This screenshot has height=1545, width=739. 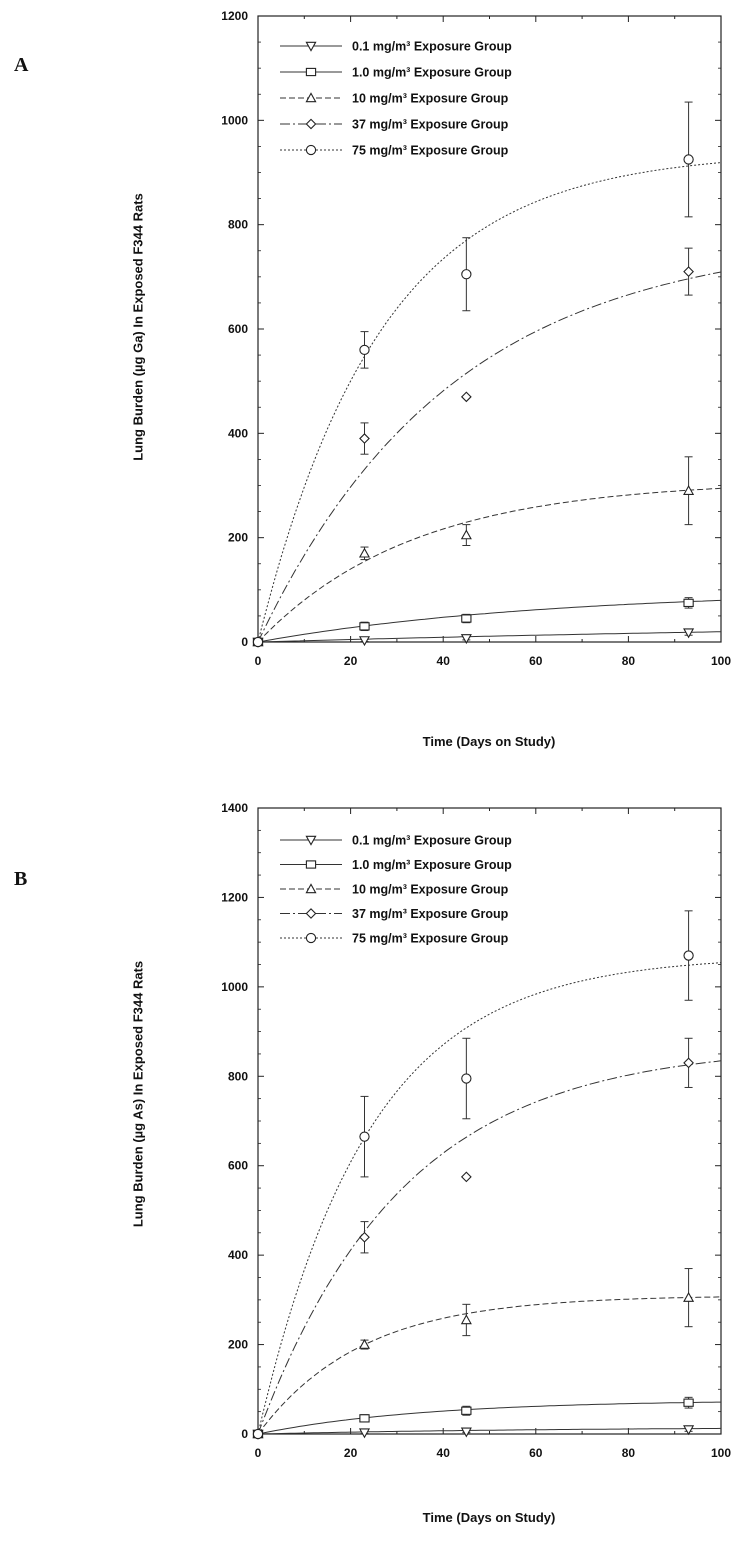 What do you see at coordinates (238, 1166) in the screenshot?
I see `y-tick-label: 600` at bounding box center [238, 1166].